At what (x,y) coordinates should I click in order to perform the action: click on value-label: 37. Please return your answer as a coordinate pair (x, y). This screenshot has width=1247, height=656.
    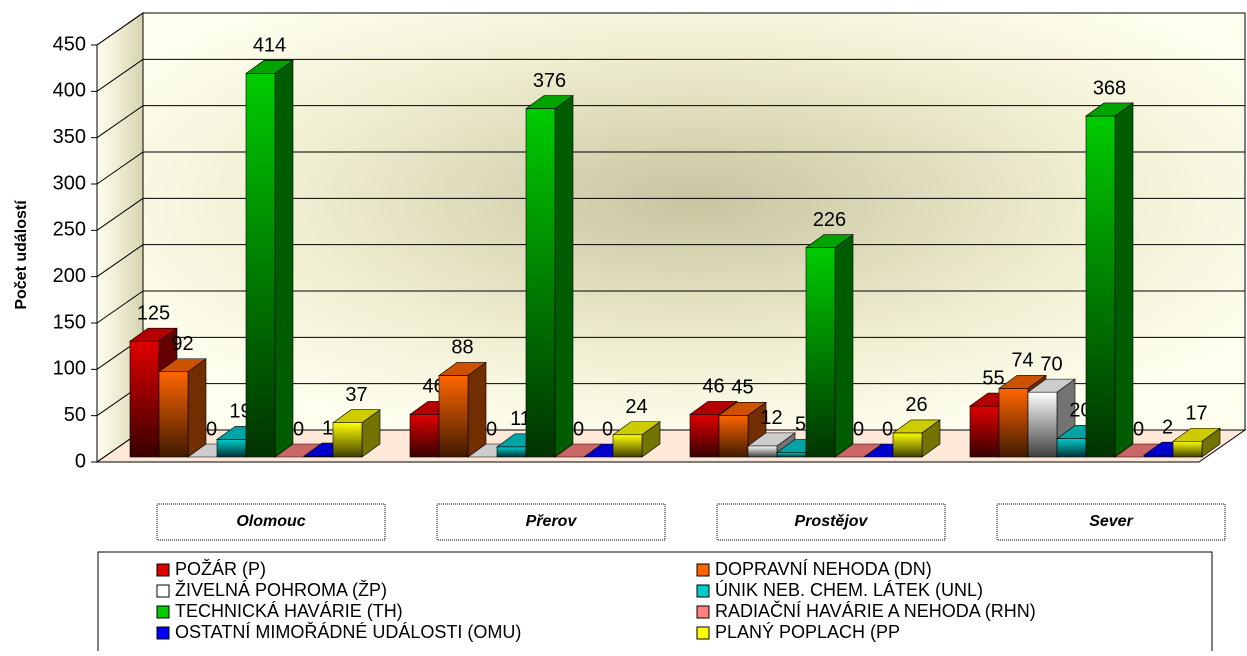
    Looking at the image, I should click on (356, 395).